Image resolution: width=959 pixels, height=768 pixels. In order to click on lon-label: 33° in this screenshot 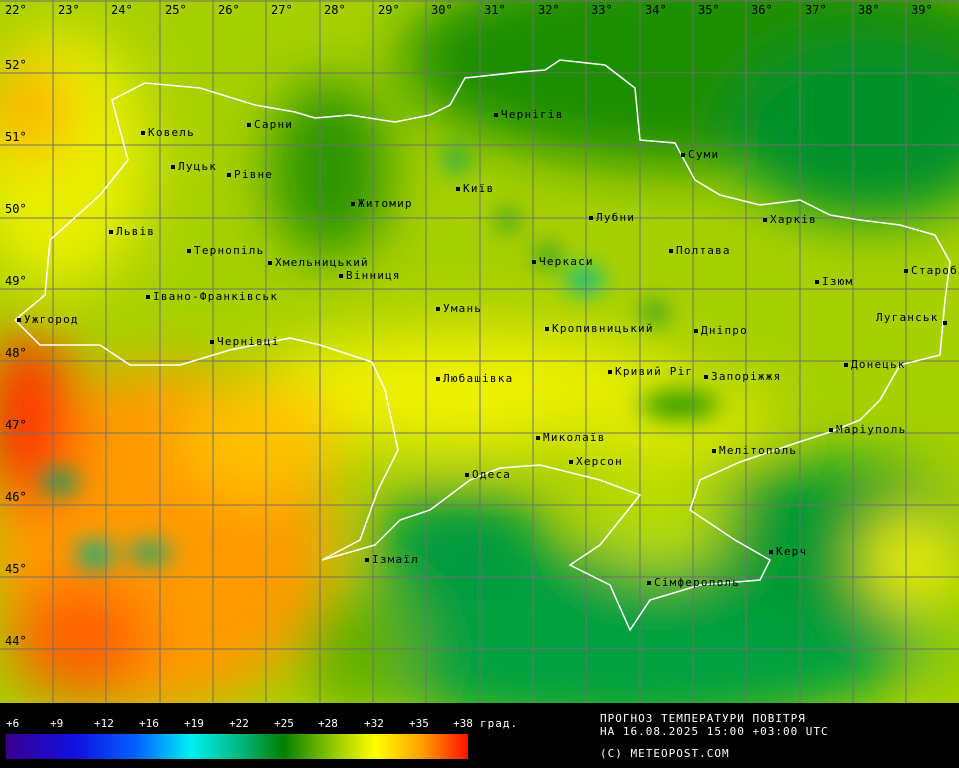, I will do `click(602, 10)`.